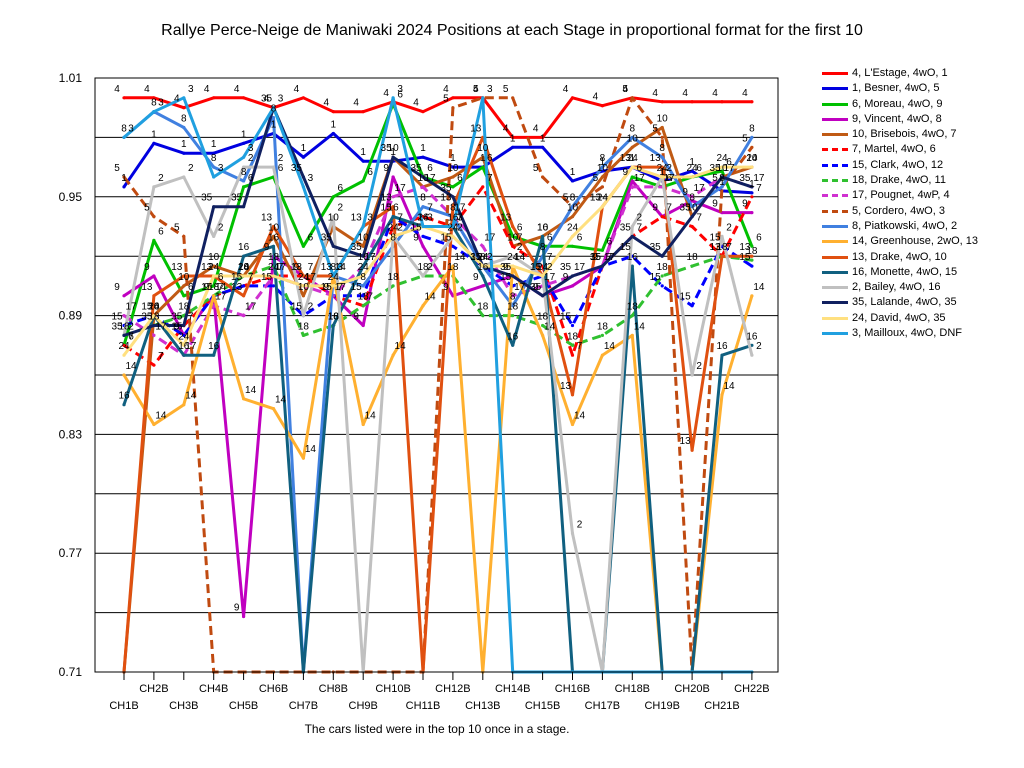 Image resolution: width=1024 pixels, height=768 pixels. I want to click on x-tick-label: CH17B, so click(602, 706).